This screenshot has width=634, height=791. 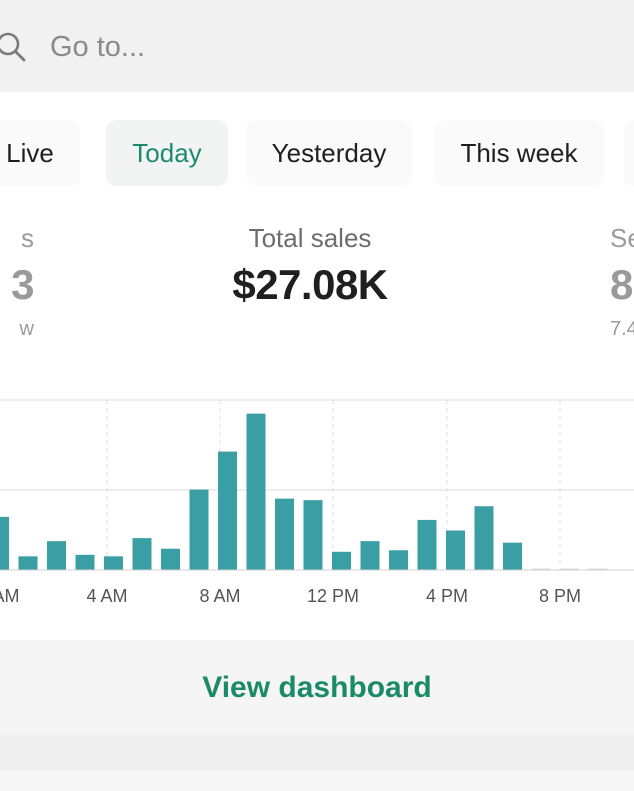 What do you see at coordinates (622, 238) in the screenshot?
I see `metric-label: Se` at bounding box center [622, 238].